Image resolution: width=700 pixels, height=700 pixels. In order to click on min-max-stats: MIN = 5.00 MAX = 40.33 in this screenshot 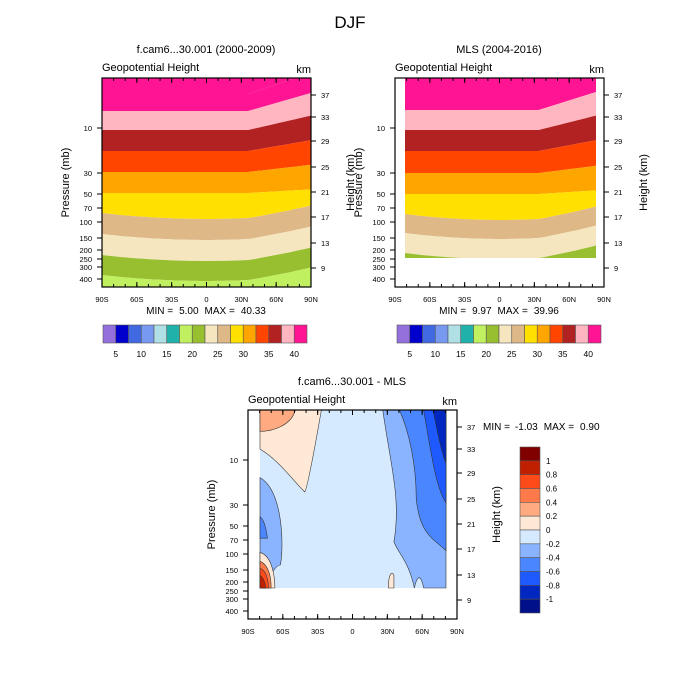, I will do `click(206, 311)`.